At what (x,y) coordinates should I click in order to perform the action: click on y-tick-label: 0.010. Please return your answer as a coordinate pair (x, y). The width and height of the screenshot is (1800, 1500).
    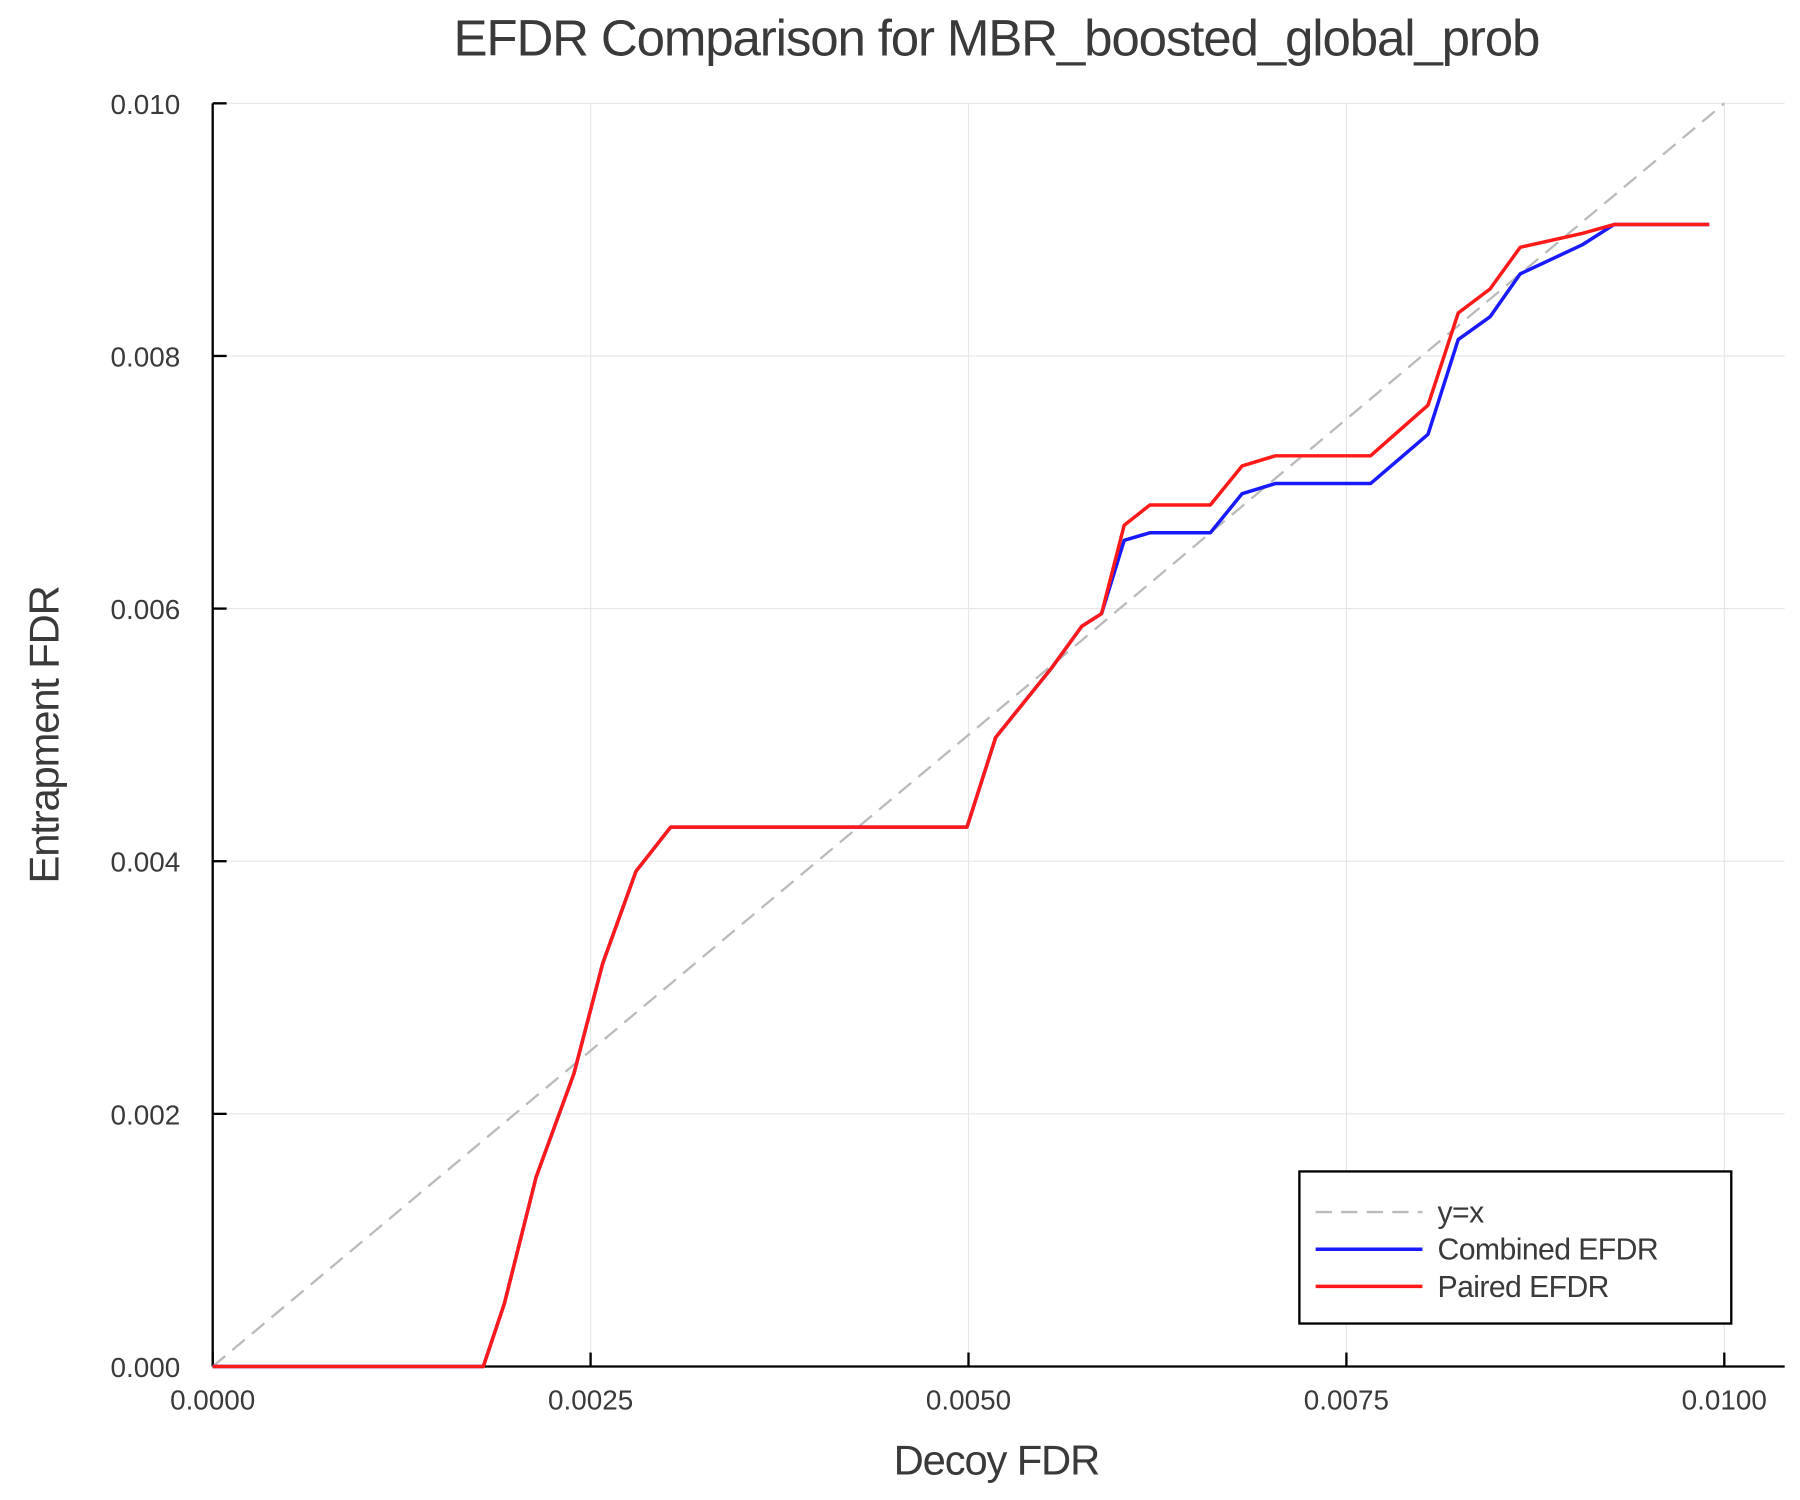
    Looking at the image, I should click on (145, 104).